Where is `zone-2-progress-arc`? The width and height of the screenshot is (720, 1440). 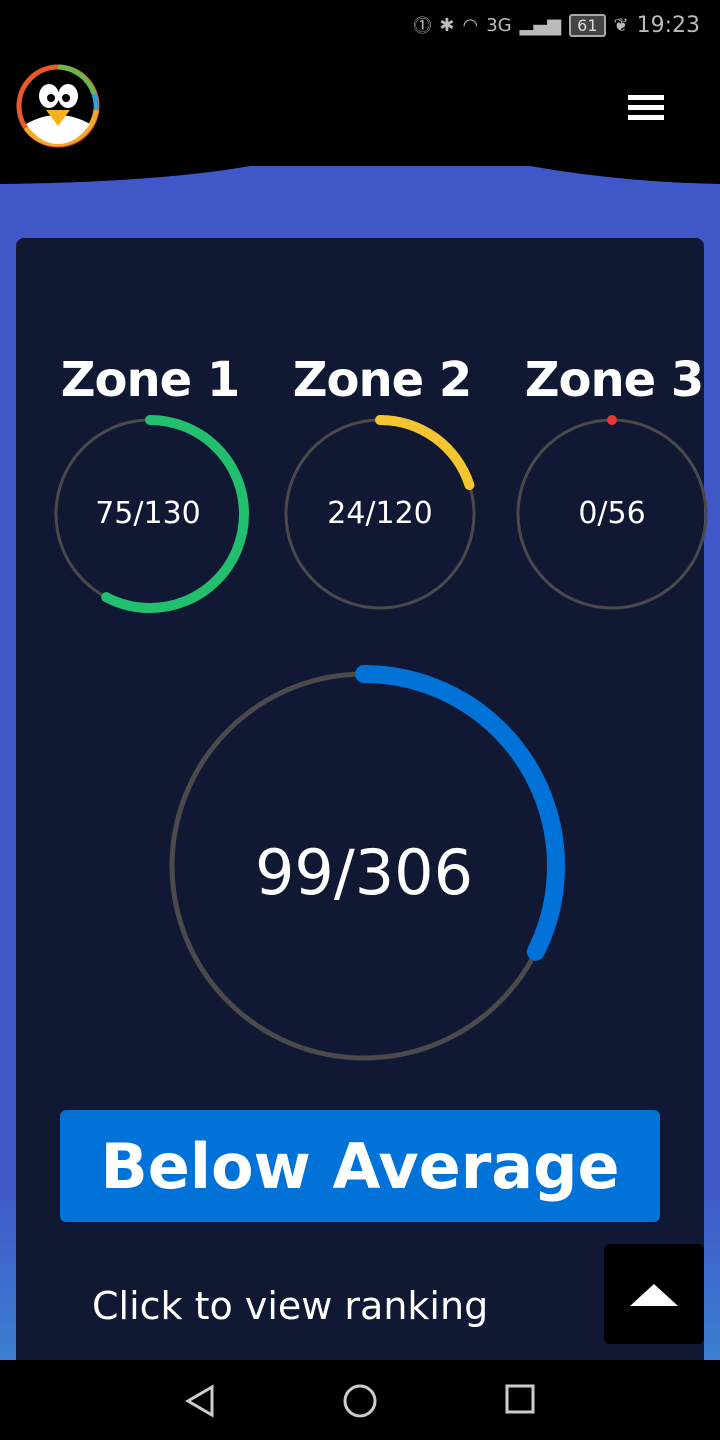
zone-2-progress-arc is located at coordinates (380, 514).